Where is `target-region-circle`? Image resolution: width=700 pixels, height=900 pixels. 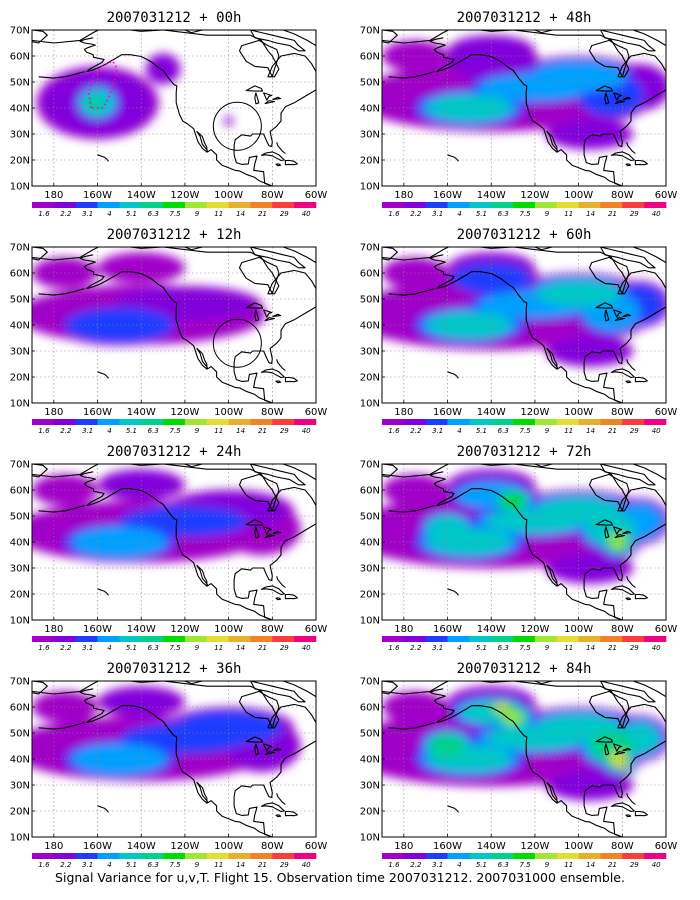
target-region-circle is located at coordinates (237, 126).